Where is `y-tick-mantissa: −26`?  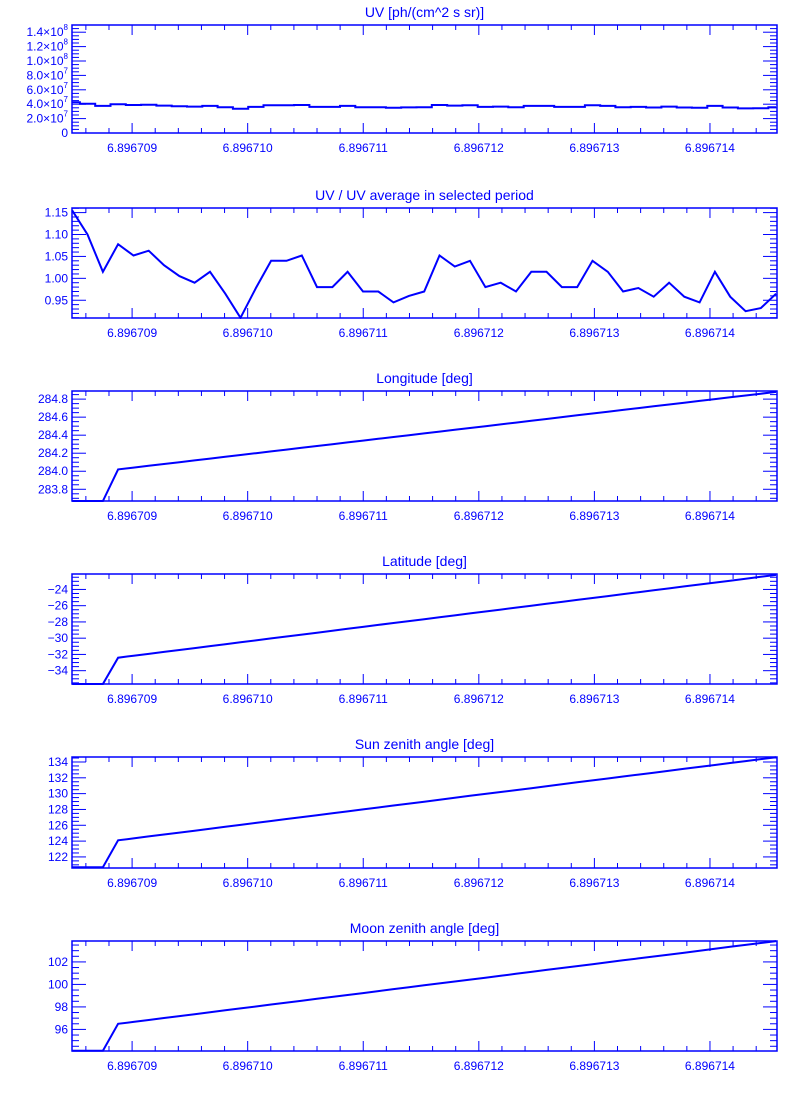 y-tick-mantissa: −26 is located at coordinates (58, 606).